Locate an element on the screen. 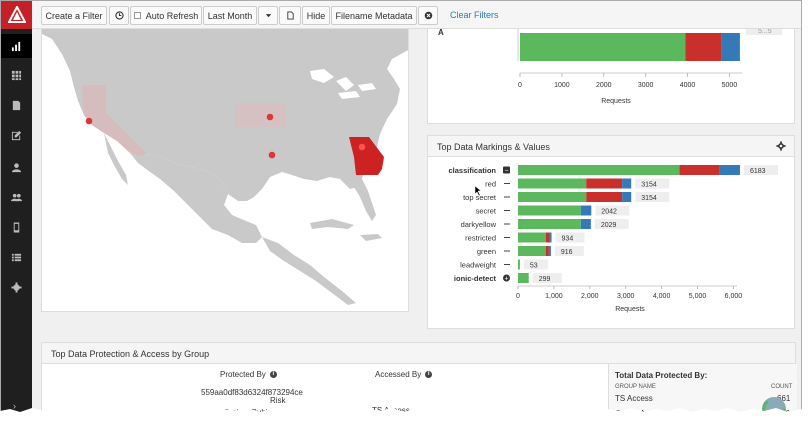 The height and width of the screenshot is (431, 810). sidebar-expand-icon: › is located at coordinates (14, 406).